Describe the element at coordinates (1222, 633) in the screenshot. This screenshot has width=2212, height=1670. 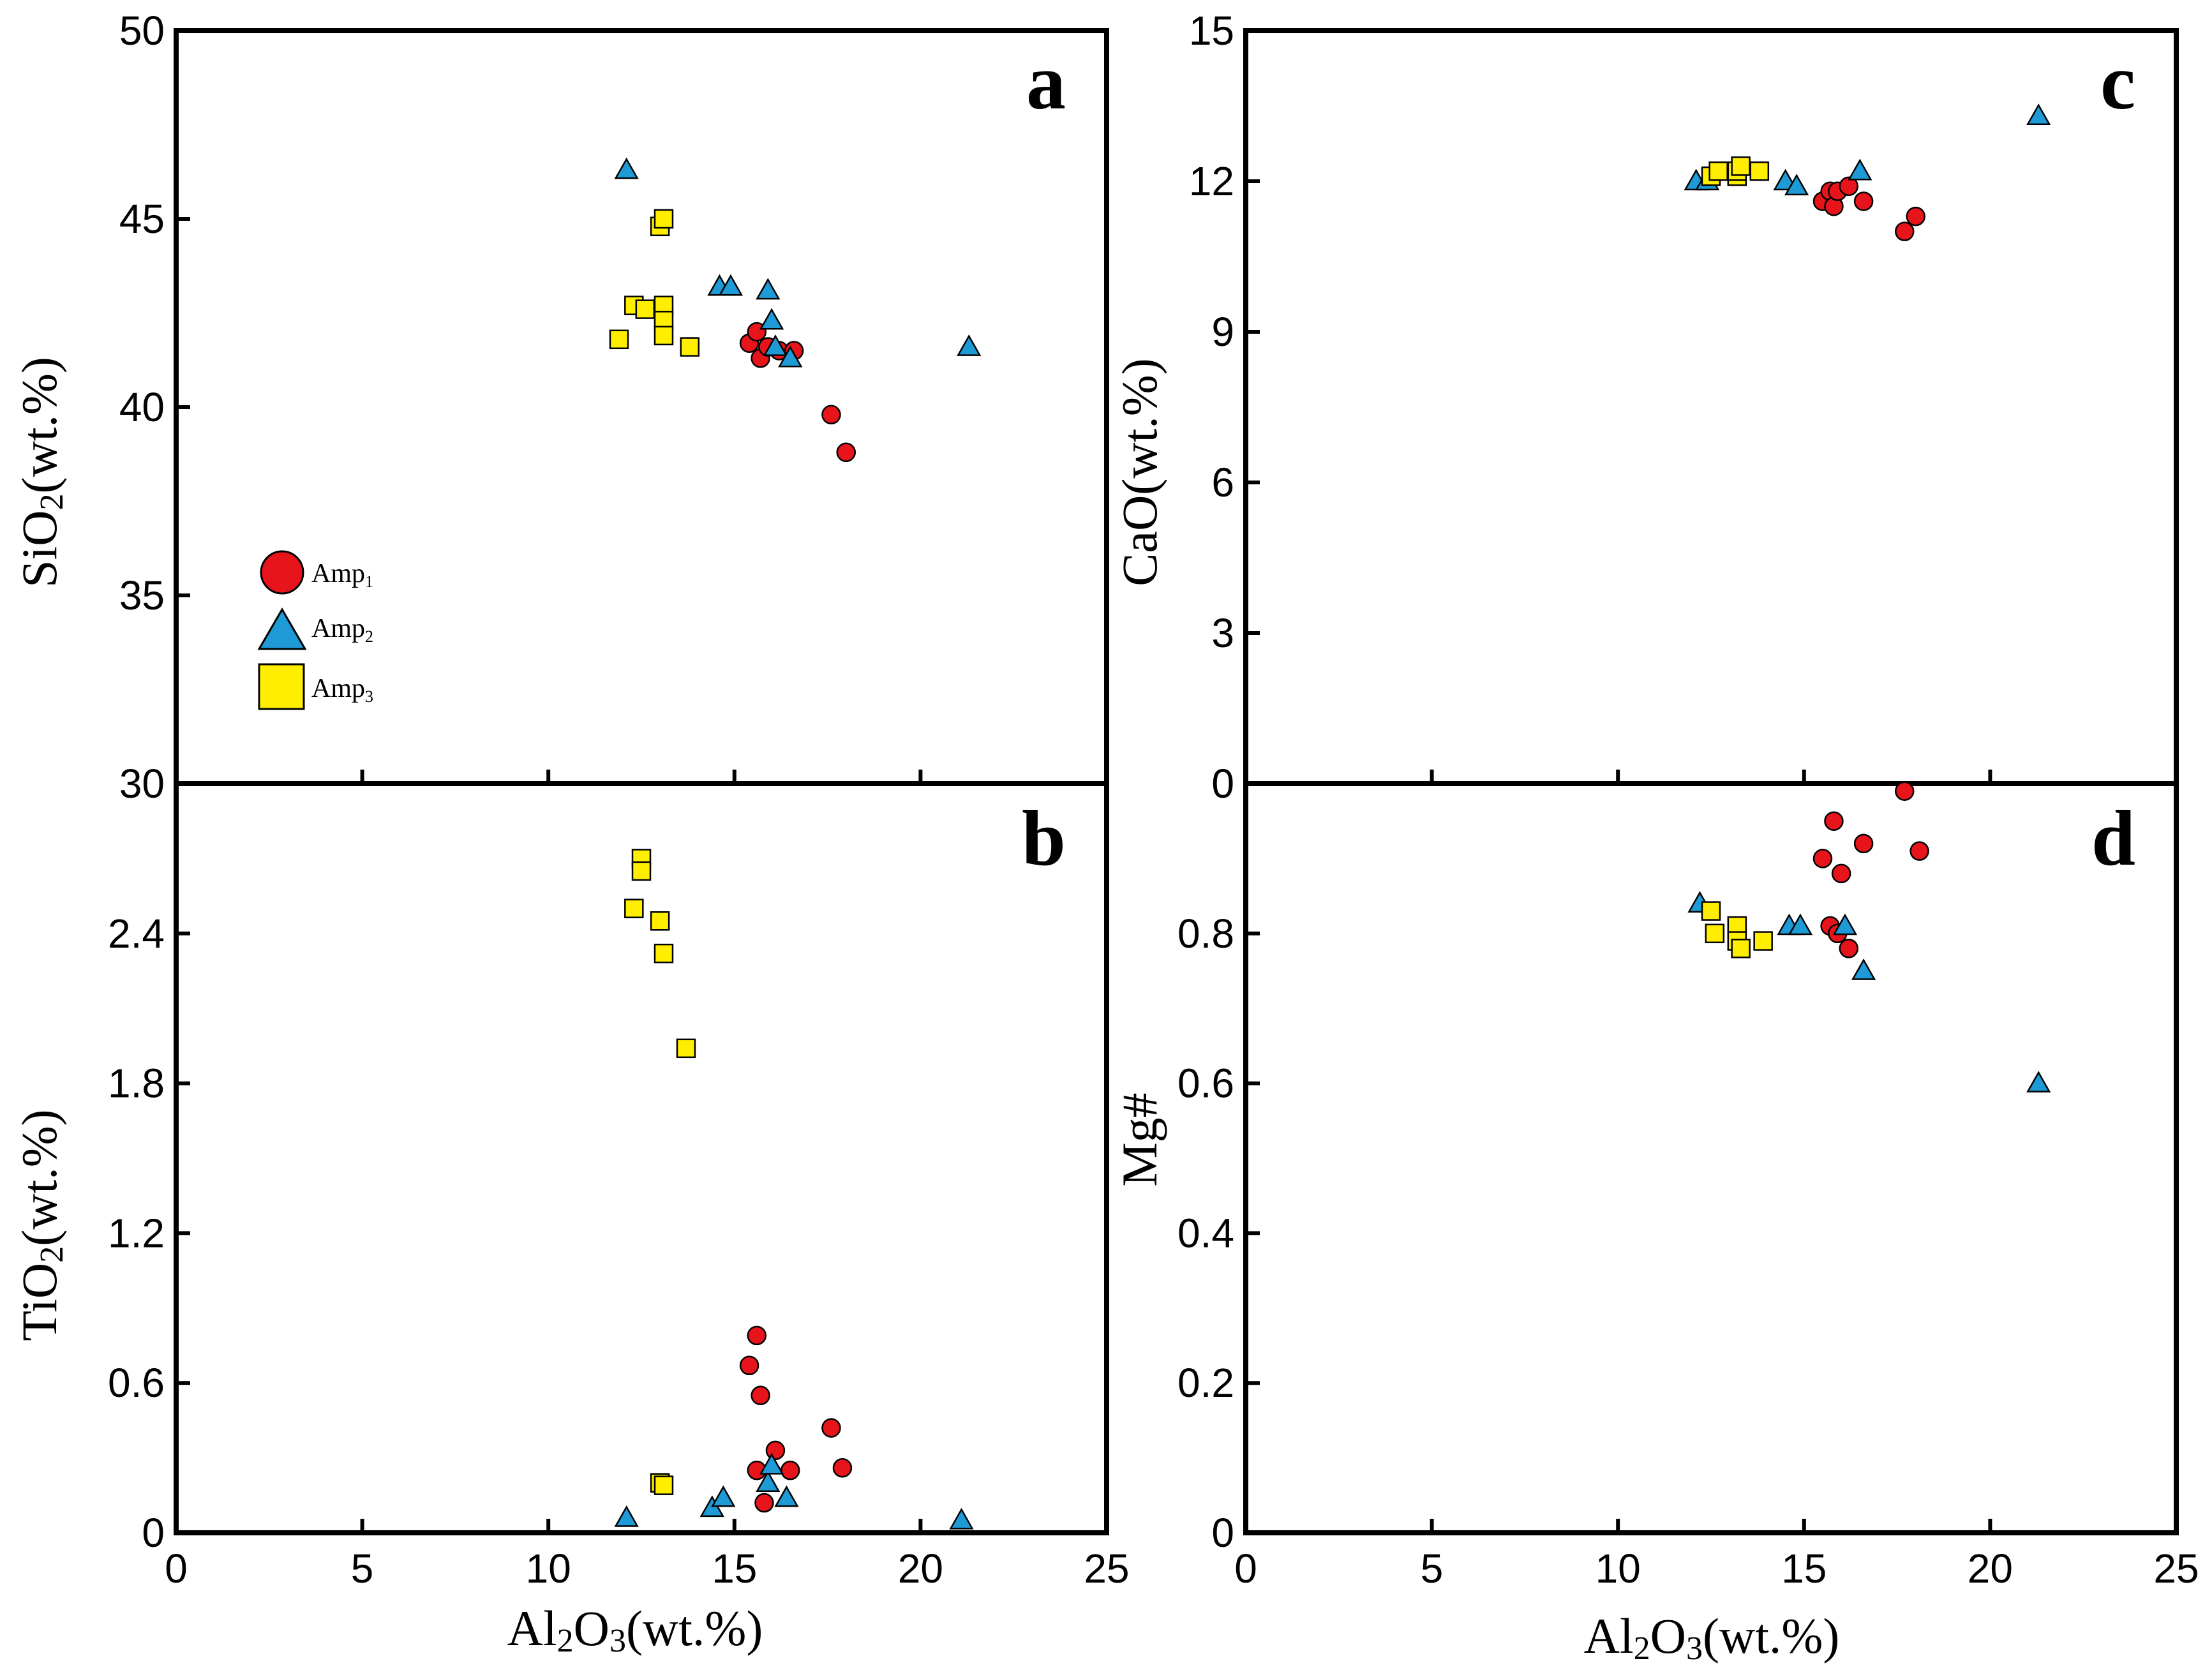
I see `ytick-label-c: 3` at that location.